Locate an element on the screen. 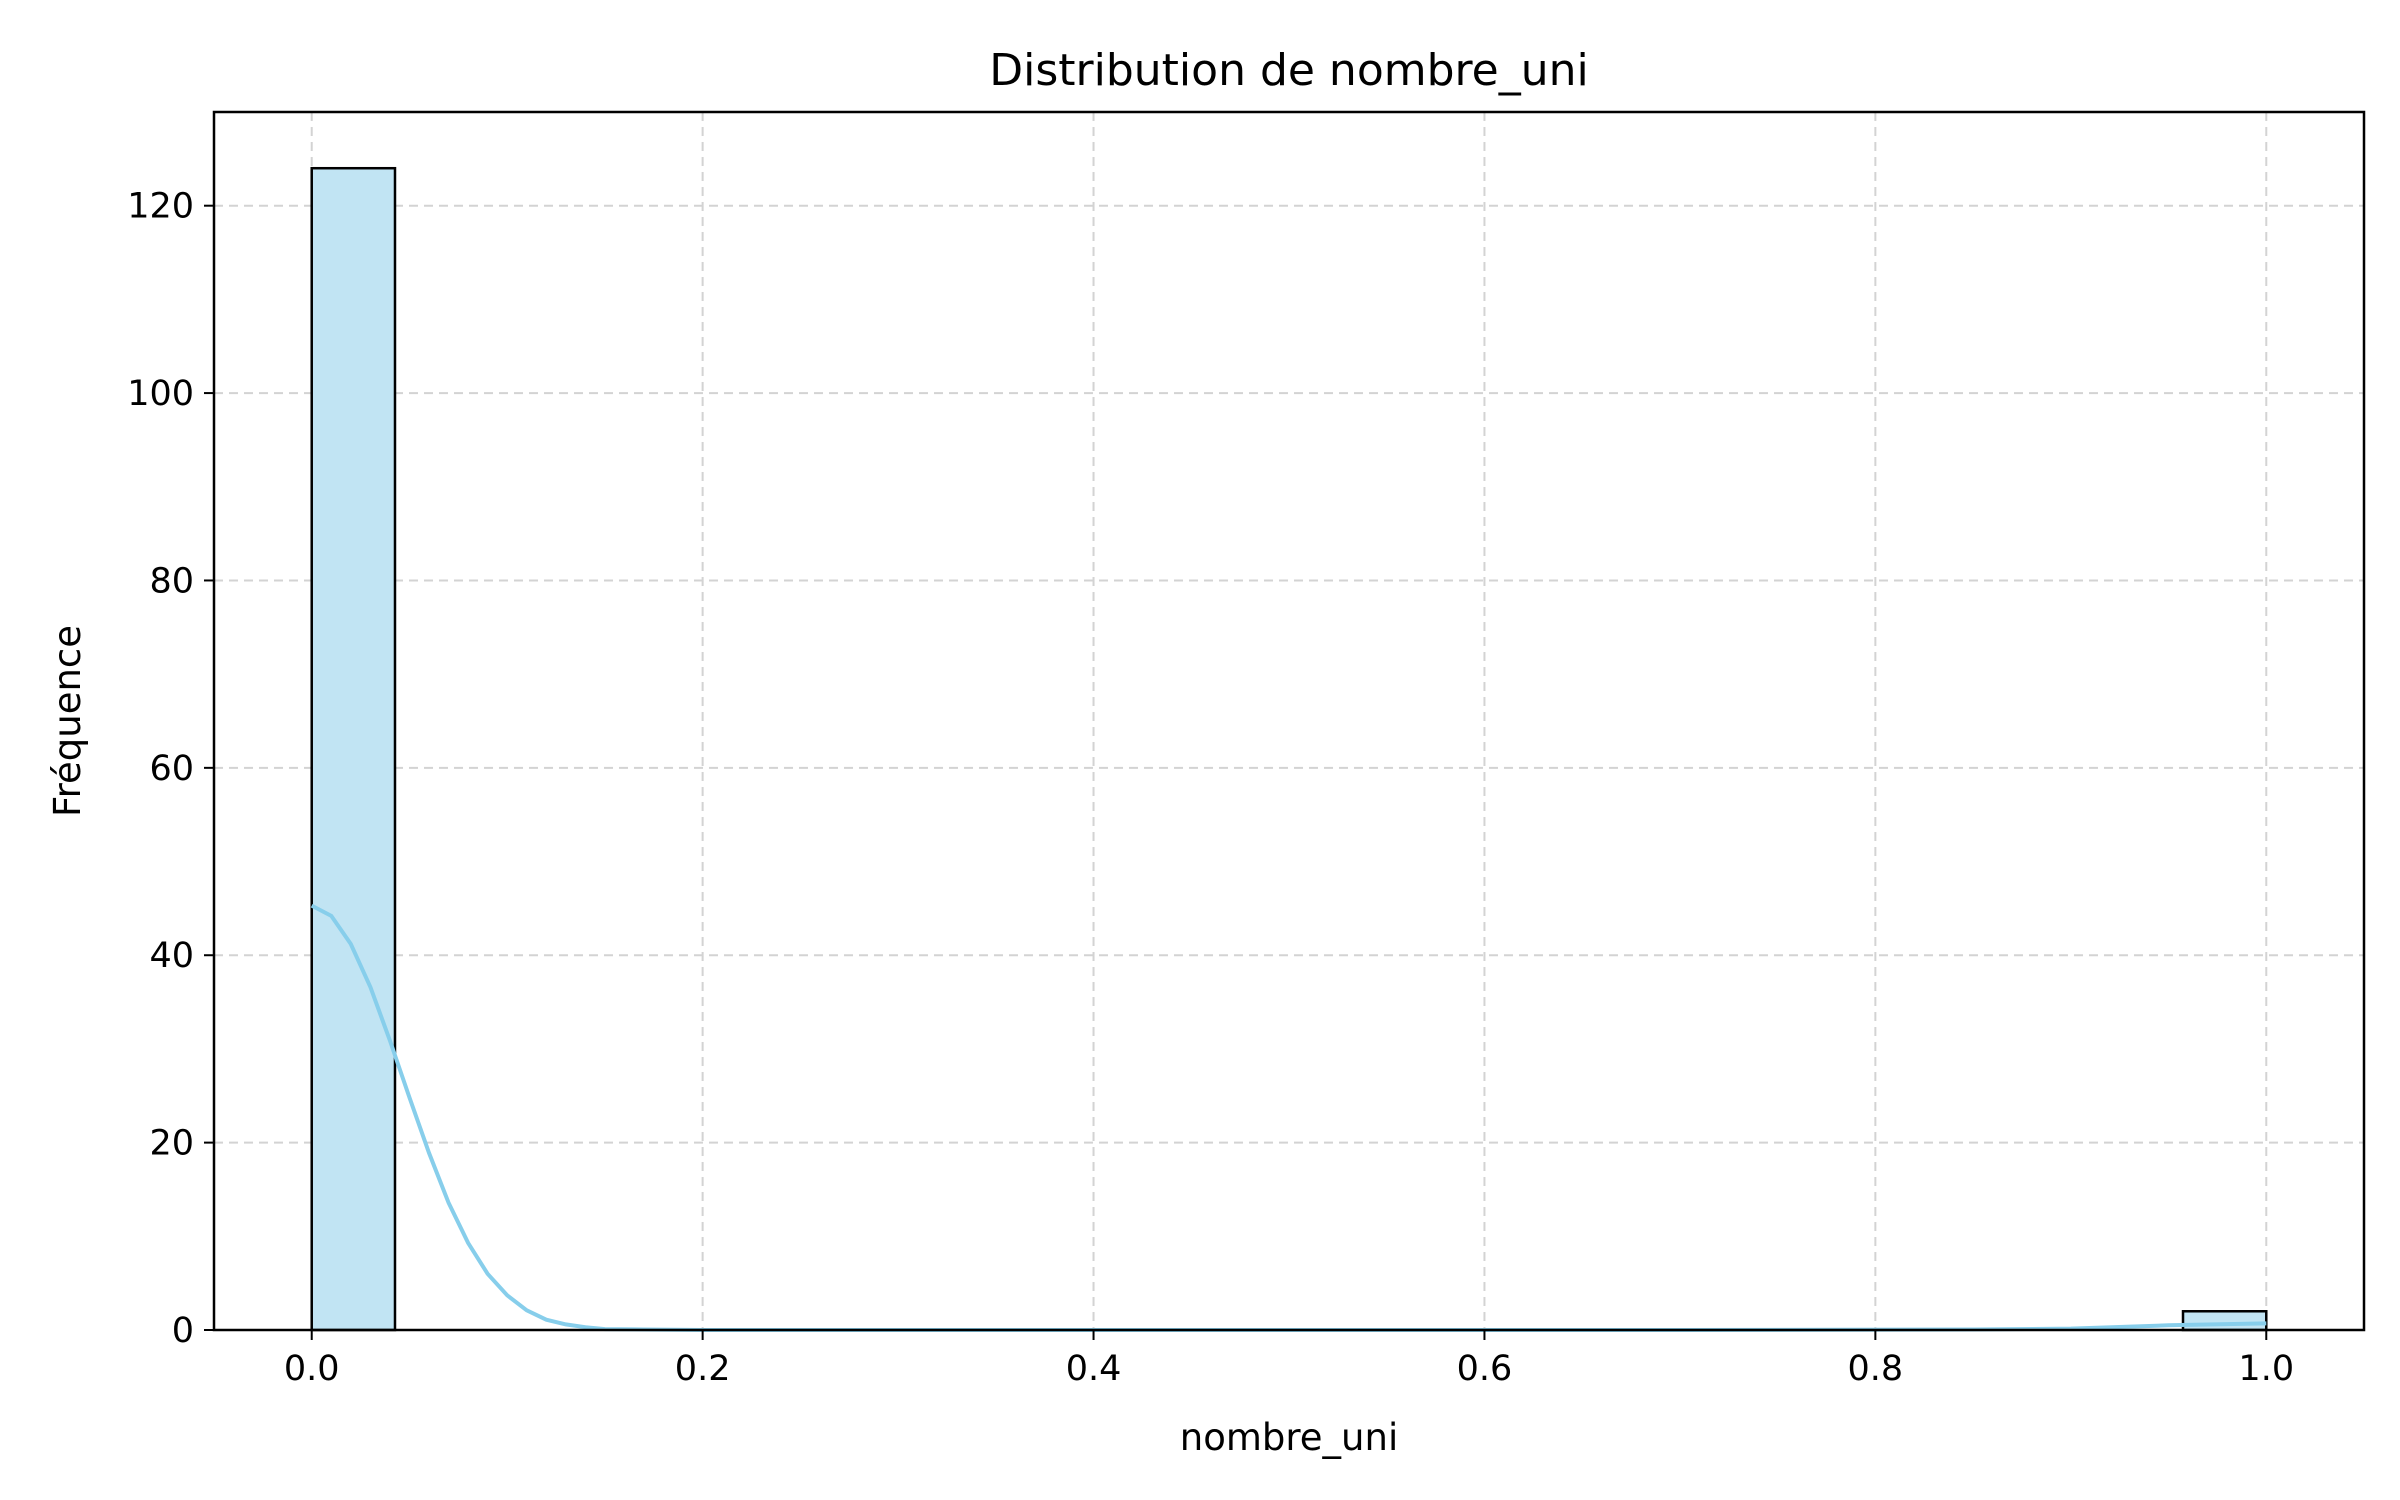 This screenshot has width=2400, height=1500. y-axis-label: Fréquence is located at coordinates (67, 721).